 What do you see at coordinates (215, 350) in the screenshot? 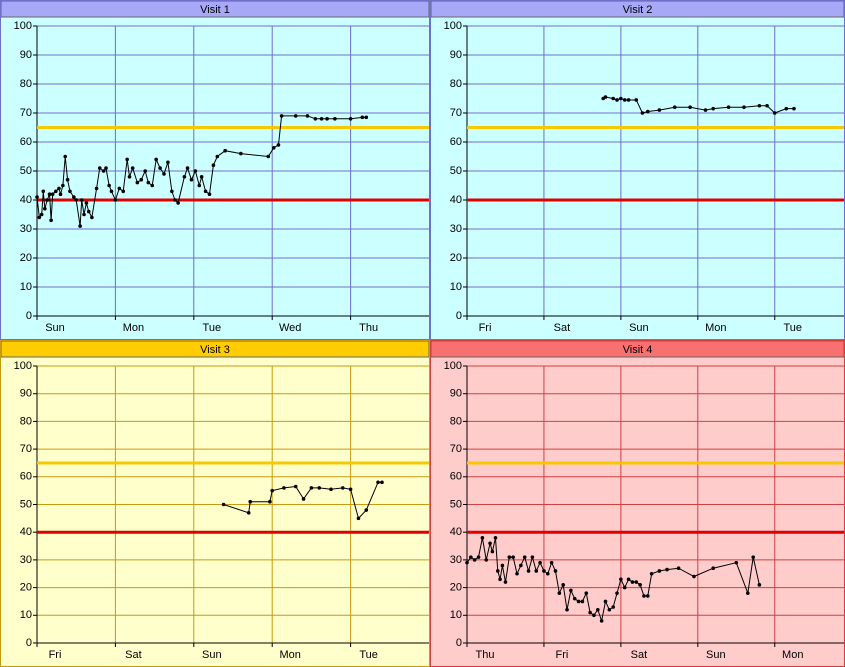
I see `panel-title: Visit 3` at bounding box center [215, 350].